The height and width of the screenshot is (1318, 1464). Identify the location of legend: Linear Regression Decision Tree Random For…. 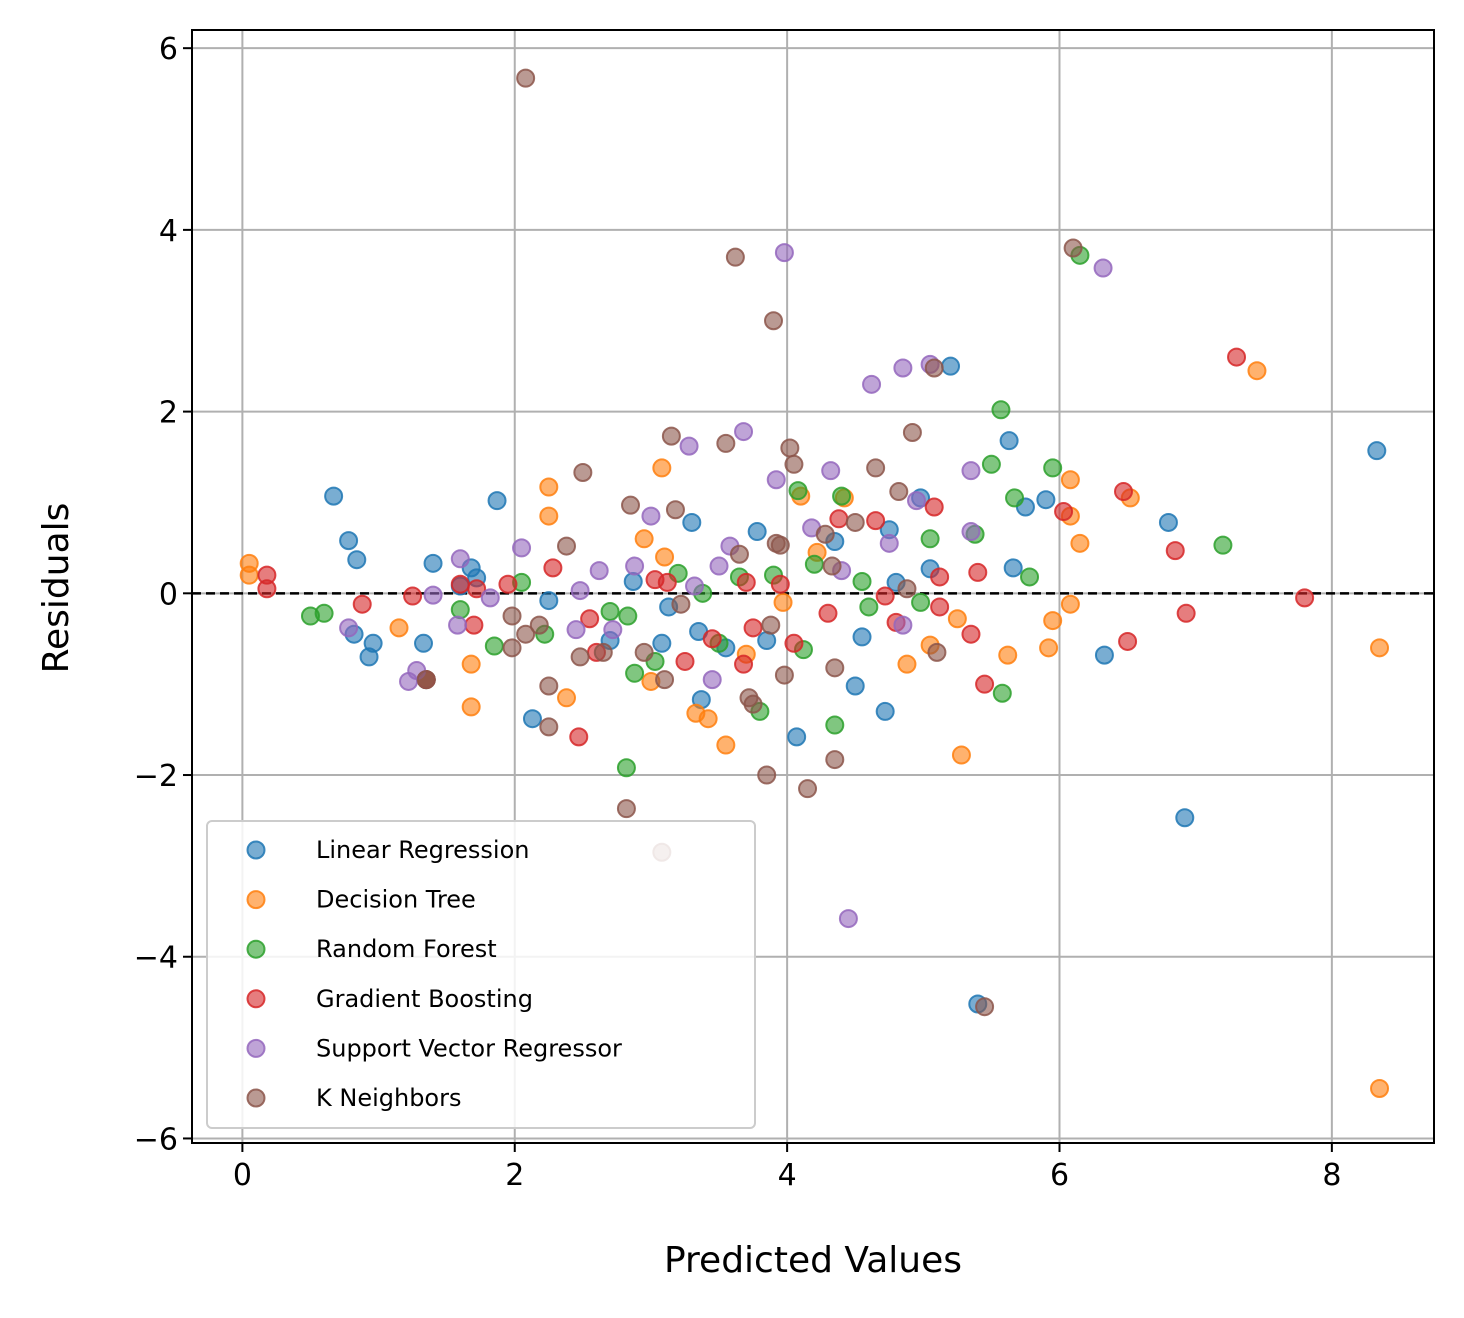
(481, 974).